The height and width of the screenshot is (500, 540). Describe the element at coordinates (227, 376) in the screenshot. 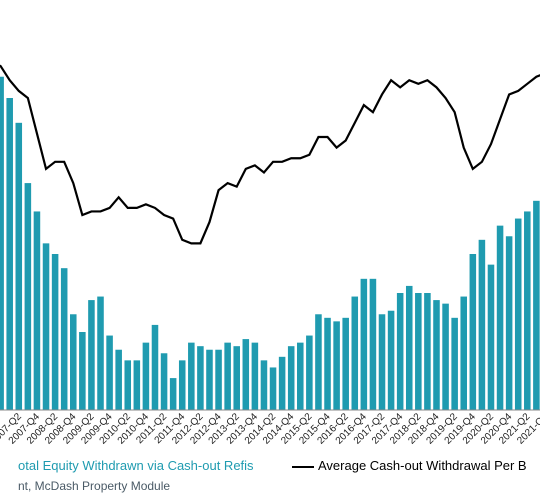

I see `bar-2013-Q1` at that location.